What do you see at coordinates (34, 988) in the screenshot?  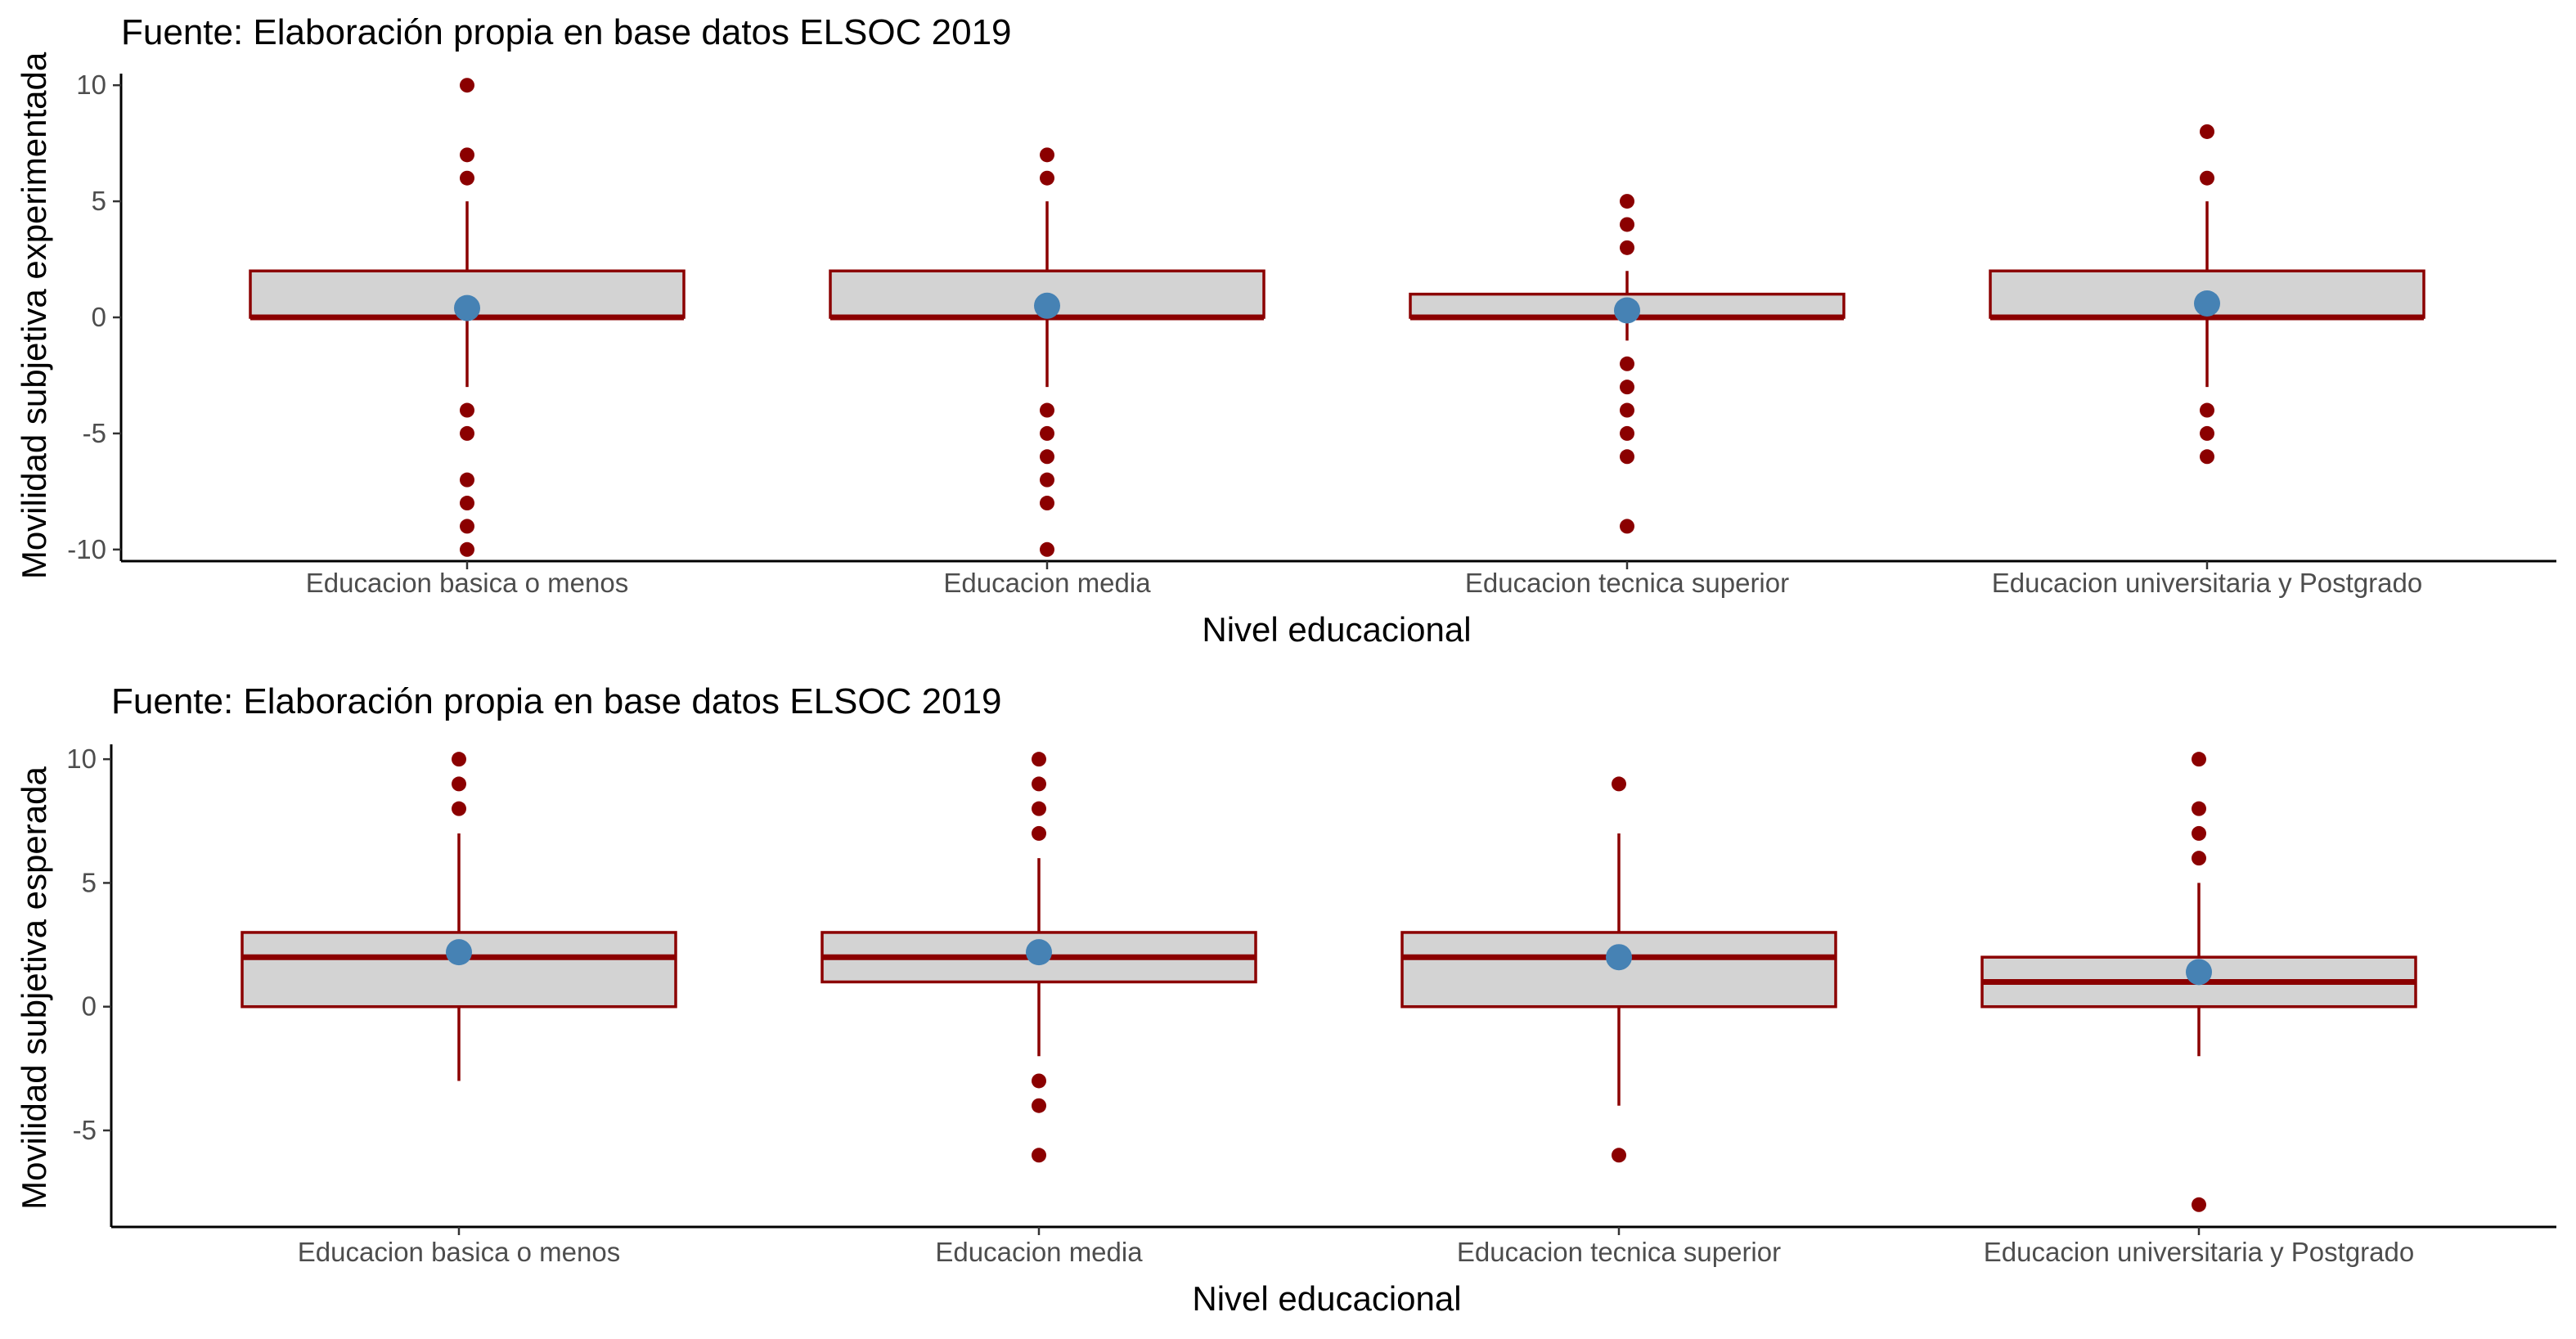 I see `y-axis-title: Movilidad subjetiva esperada` at bounding box center [34, 988].